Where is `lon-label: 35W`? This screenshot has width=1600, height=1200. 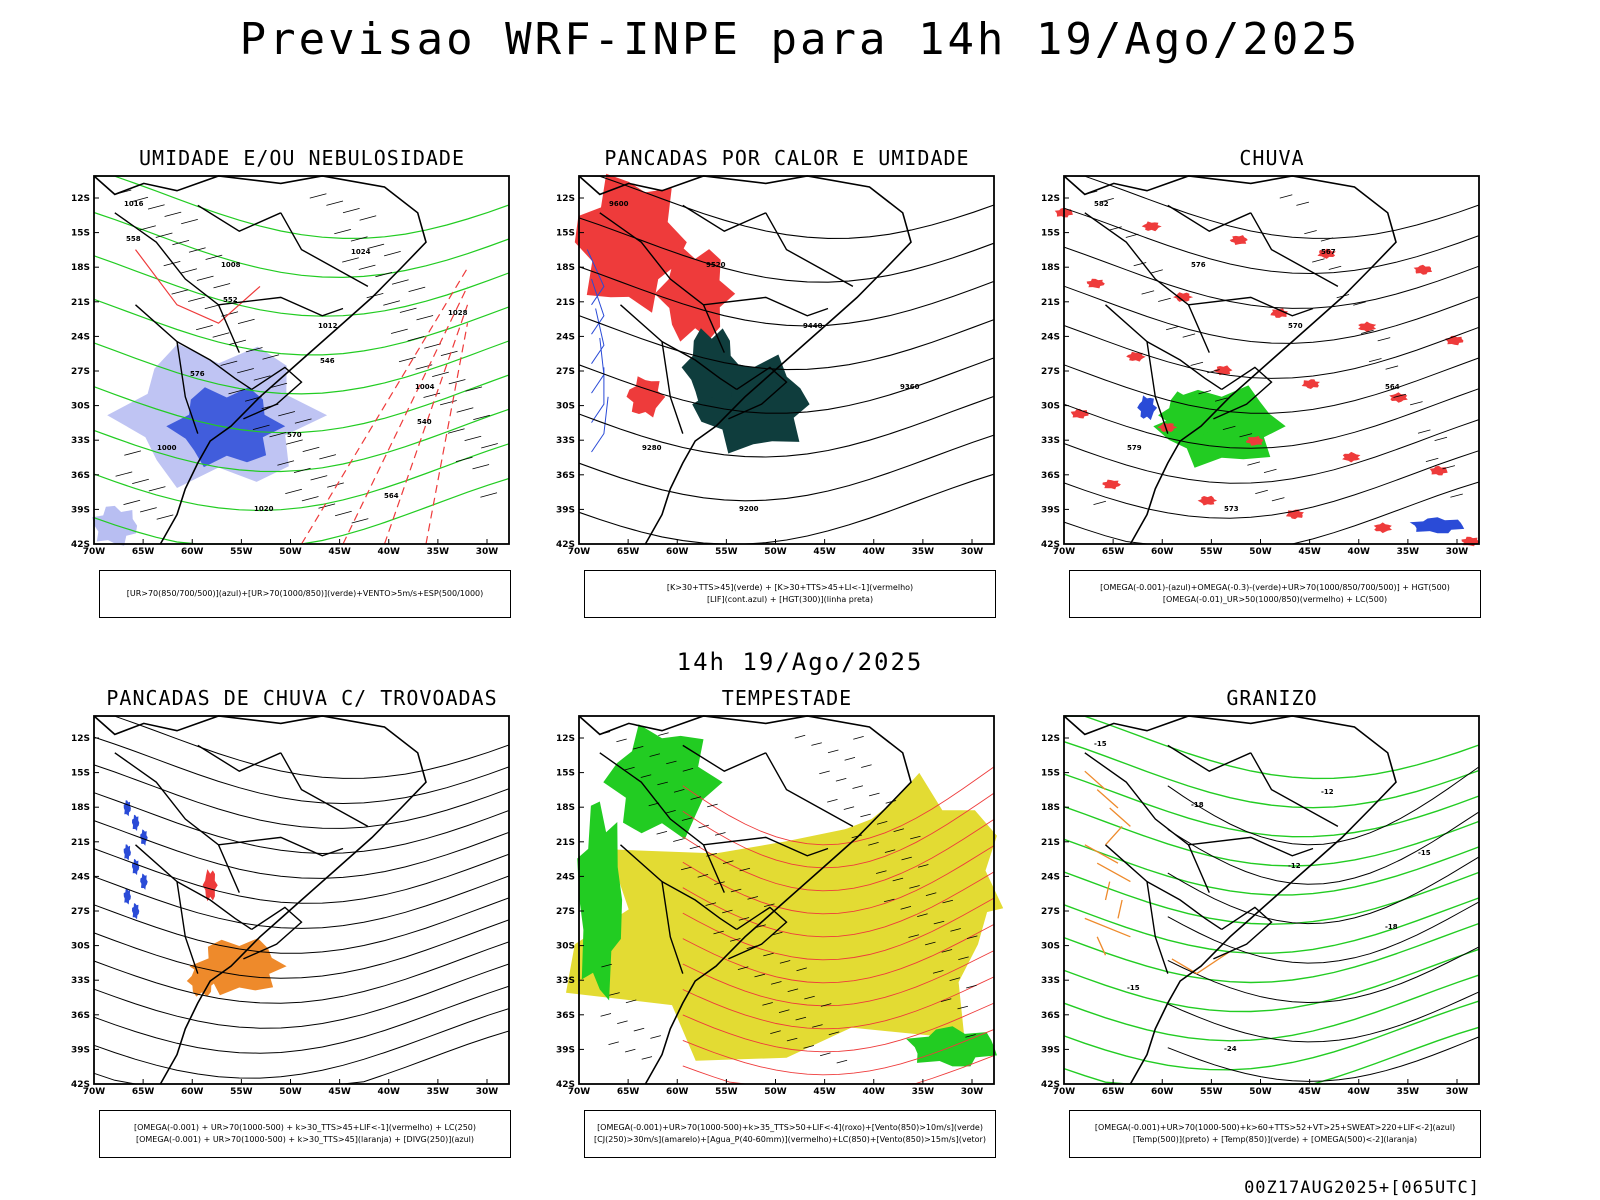
lon-label: 35W is located at coordinates (1408, 1092).